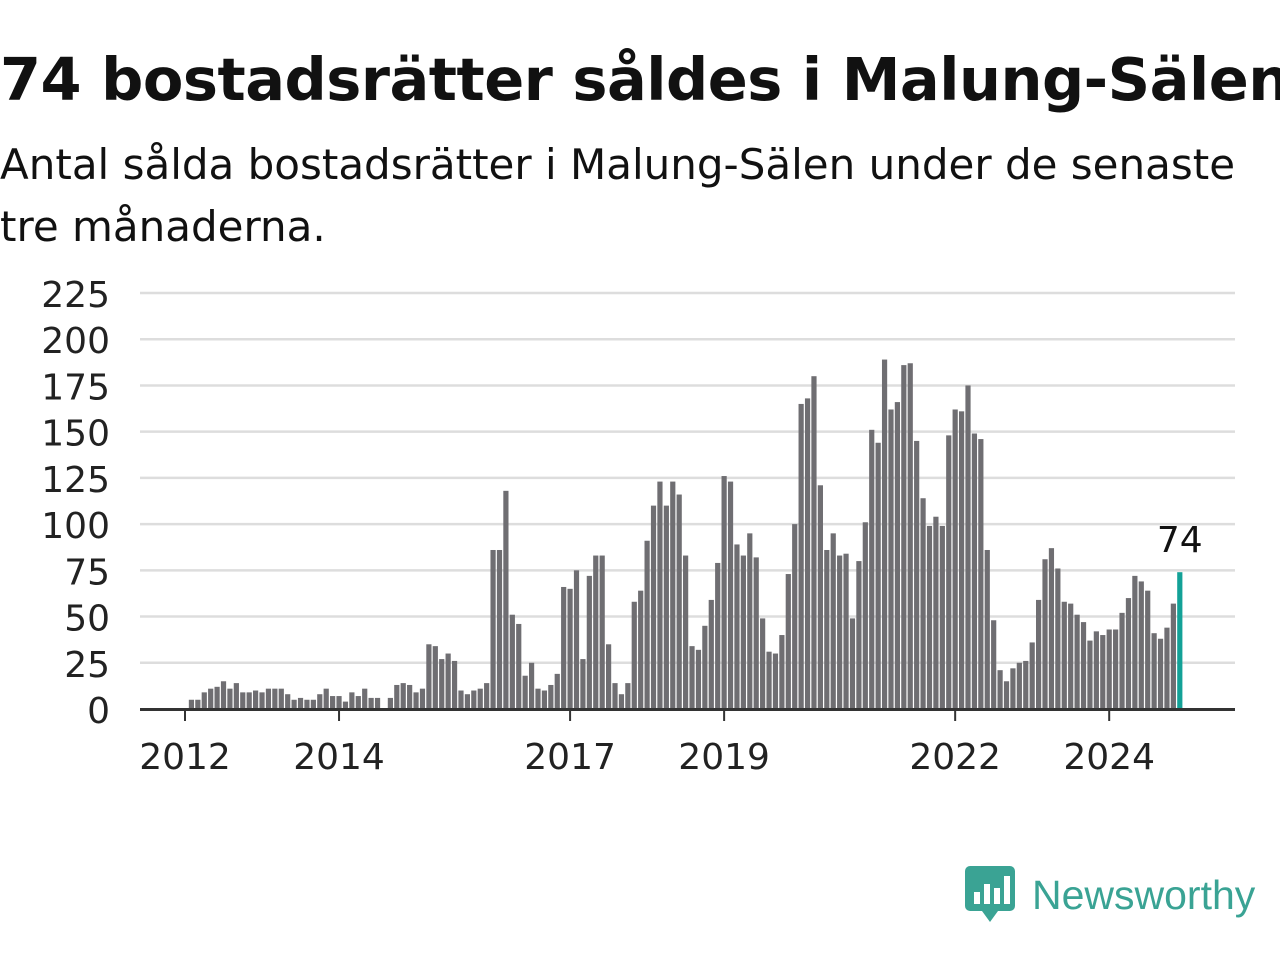 The image size is (1280, 960). I want to click on x-tick-label: 2012, so click(185, 757).